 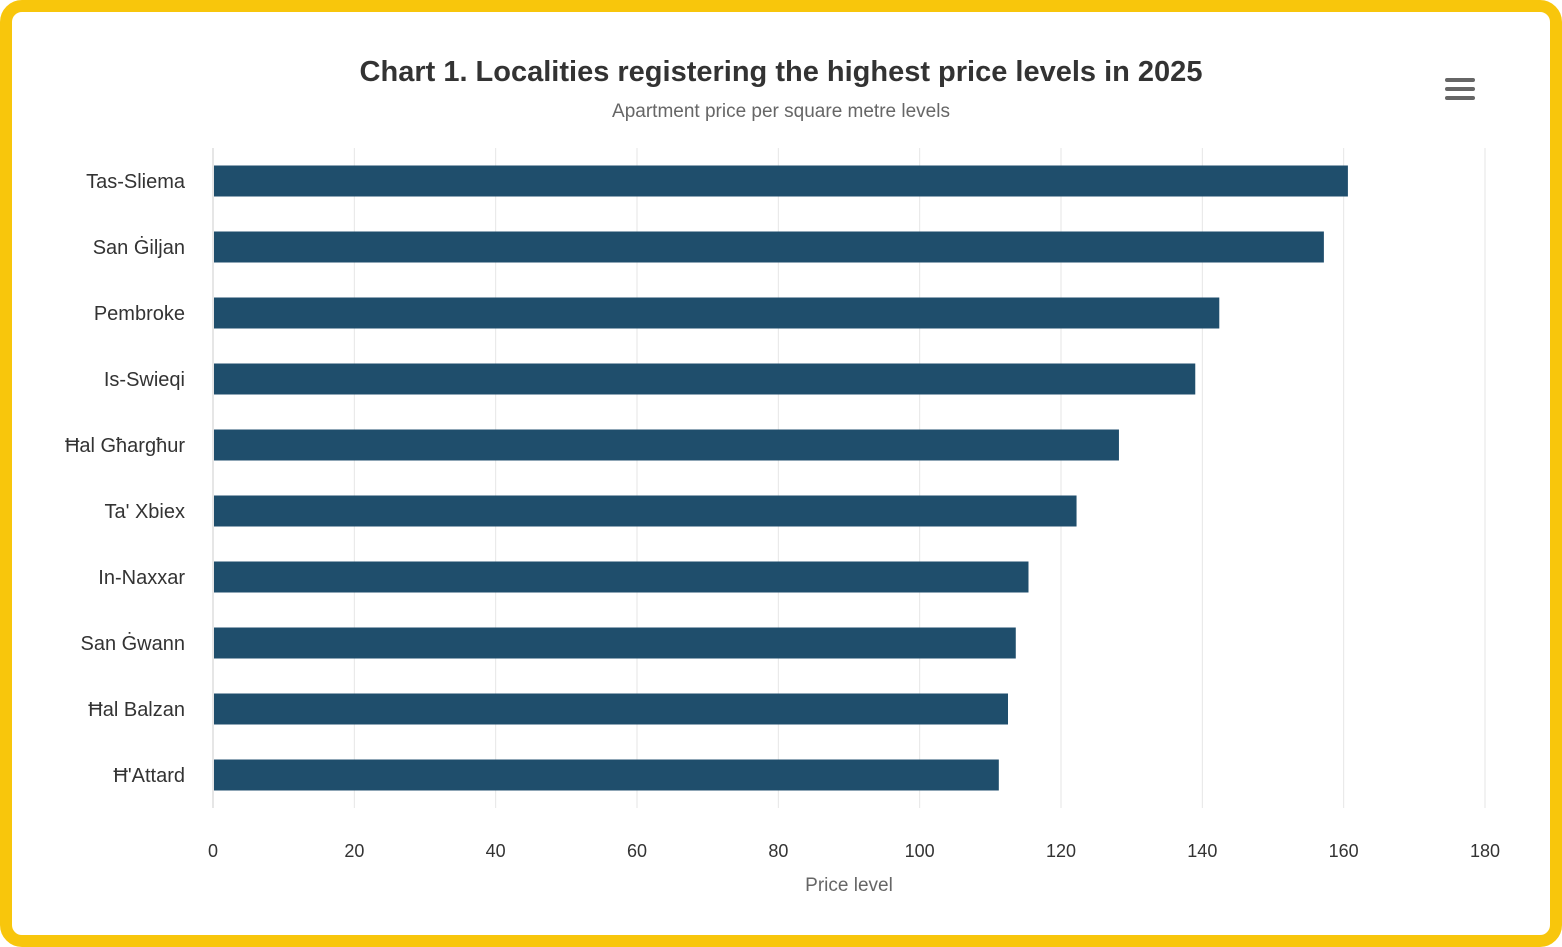 What do you see at coordinates (141, 578) in the screenshot?
I see `y-category-label: In-Naxxar` at bounding box center [141, 578].